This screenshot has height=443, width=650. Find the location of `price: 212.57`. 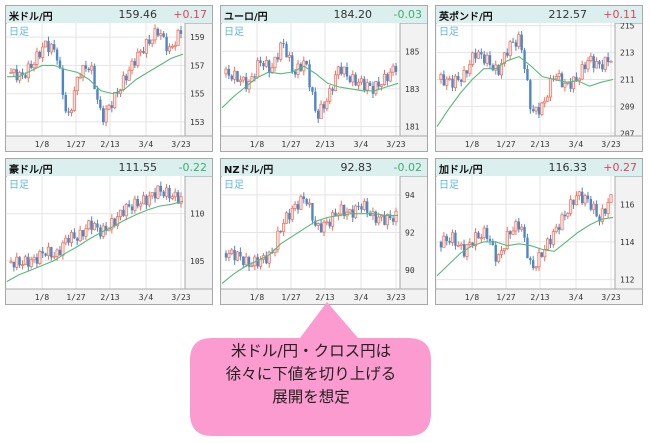

price: 212.57 is located at coordinates (568, 14).